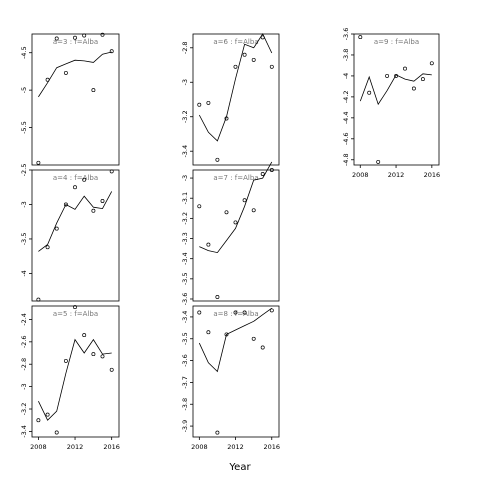 The height and width of the screenshot is (480, 480). I want to click on y-tick-label: -4.5, so click(24, 52).